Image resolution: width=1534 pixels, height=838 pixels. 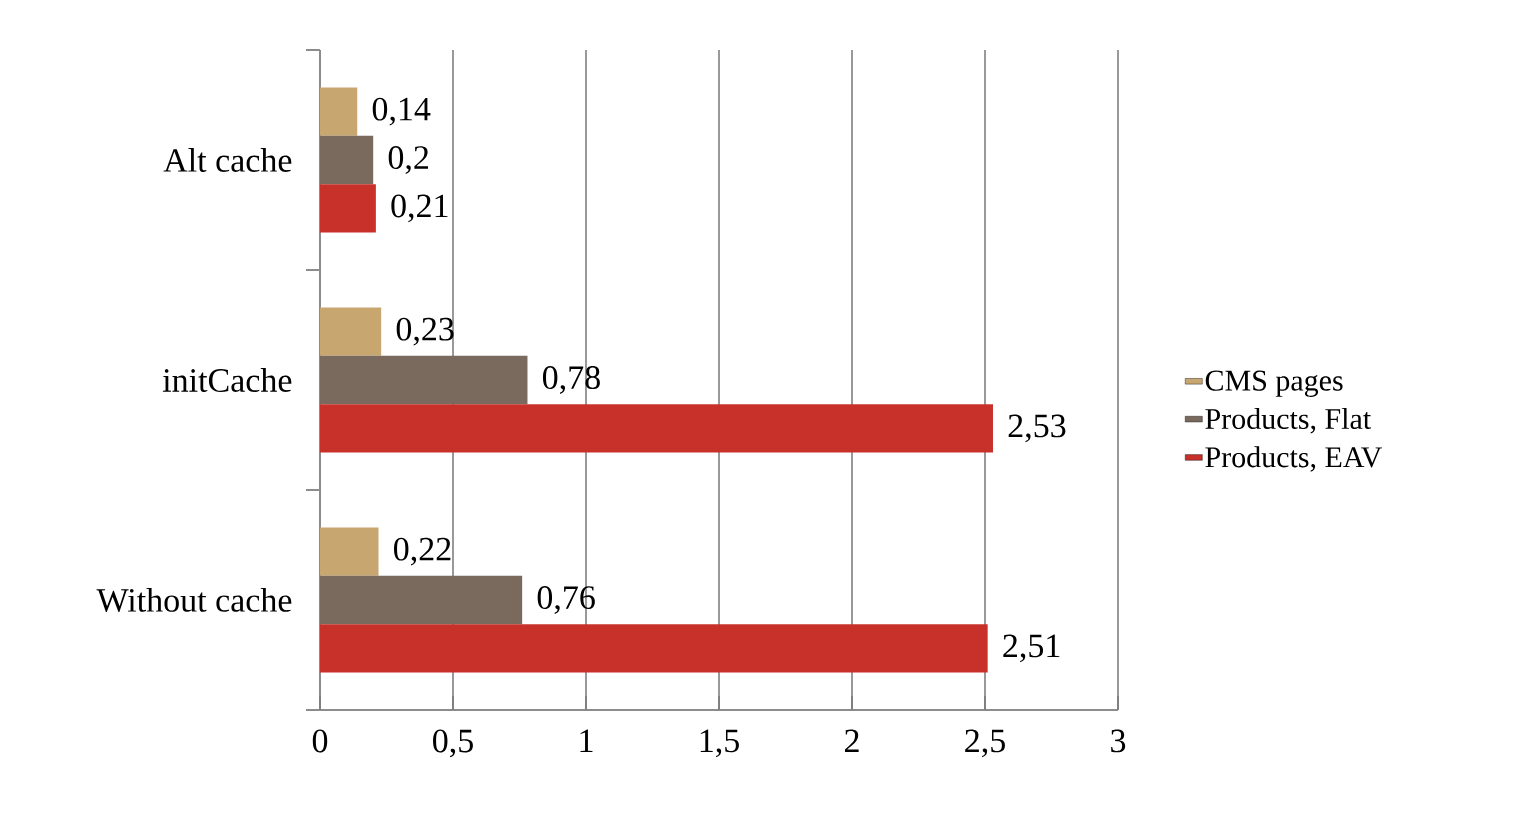 What do you see at coordinates (419, 208) in the screenshot?
I see `data-label: 0,21` at bounding box center [419, 208].